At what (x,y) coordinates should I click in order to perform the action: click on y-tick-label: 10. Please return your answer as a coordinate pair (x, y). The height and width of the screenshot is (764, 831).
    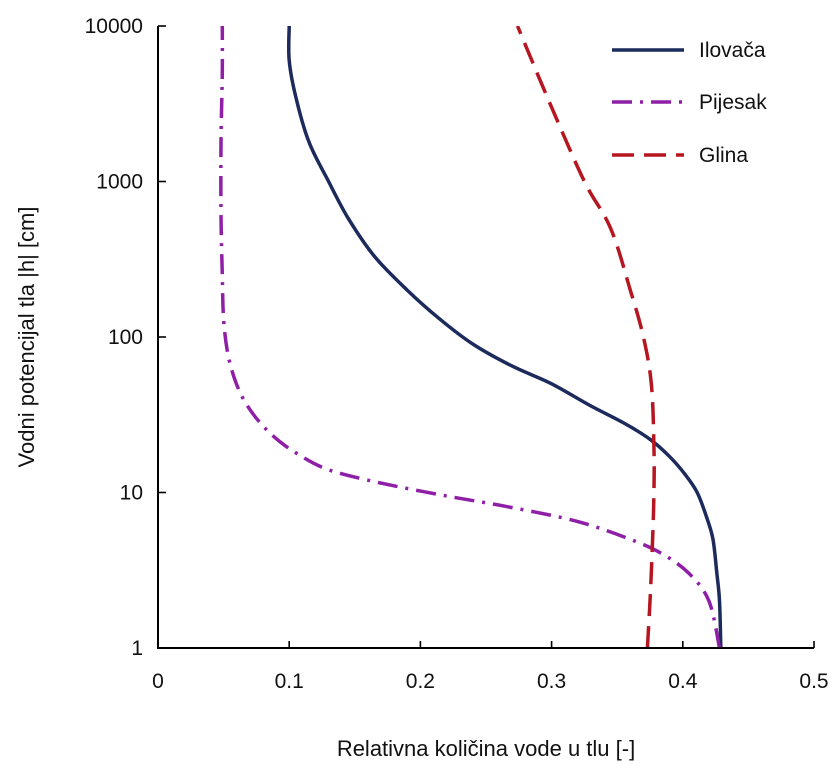
    Looking at the image, I should click on (131, 493).